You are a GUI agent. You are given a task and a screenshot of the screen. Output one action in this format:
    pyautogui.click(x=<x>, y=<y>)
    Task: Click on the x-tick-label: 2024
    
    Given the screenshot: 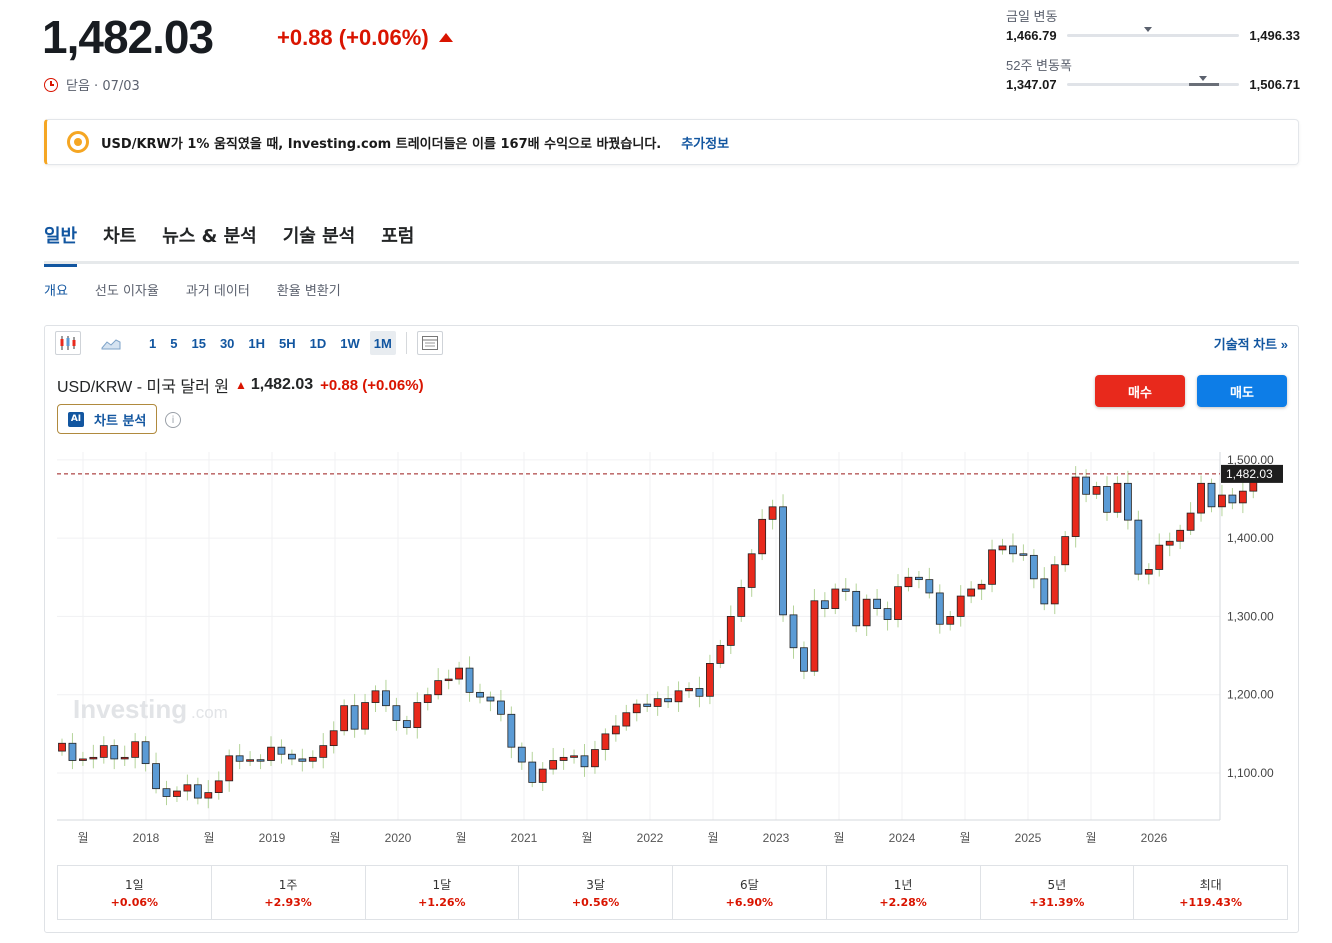 What is the action you would take?
    pyautogui.click(x=902, y=838)
    